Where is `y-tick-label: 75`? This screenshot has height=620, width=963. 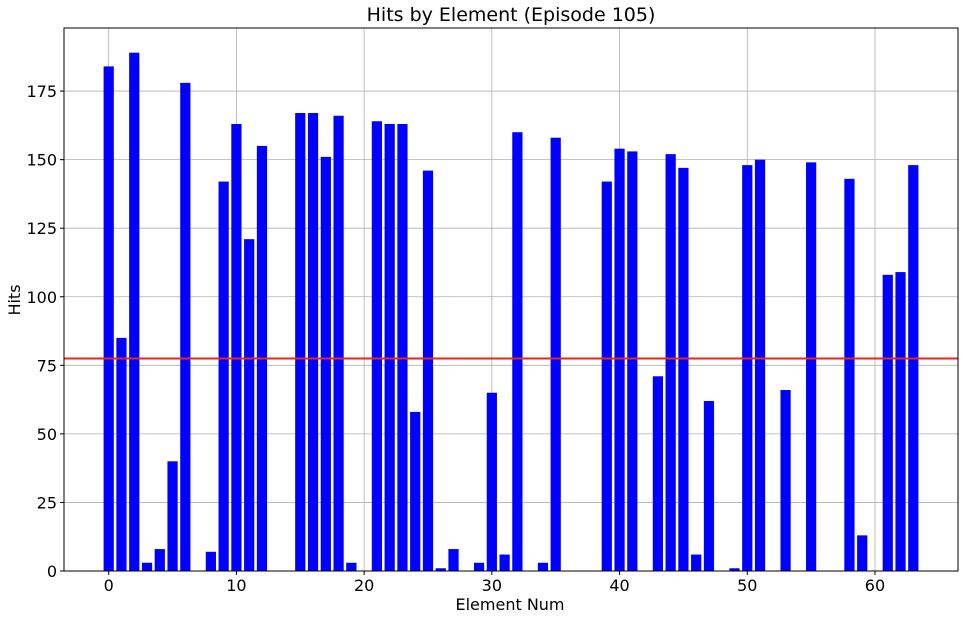 y-tick-label: 75 is located at coordinates (47, 365).